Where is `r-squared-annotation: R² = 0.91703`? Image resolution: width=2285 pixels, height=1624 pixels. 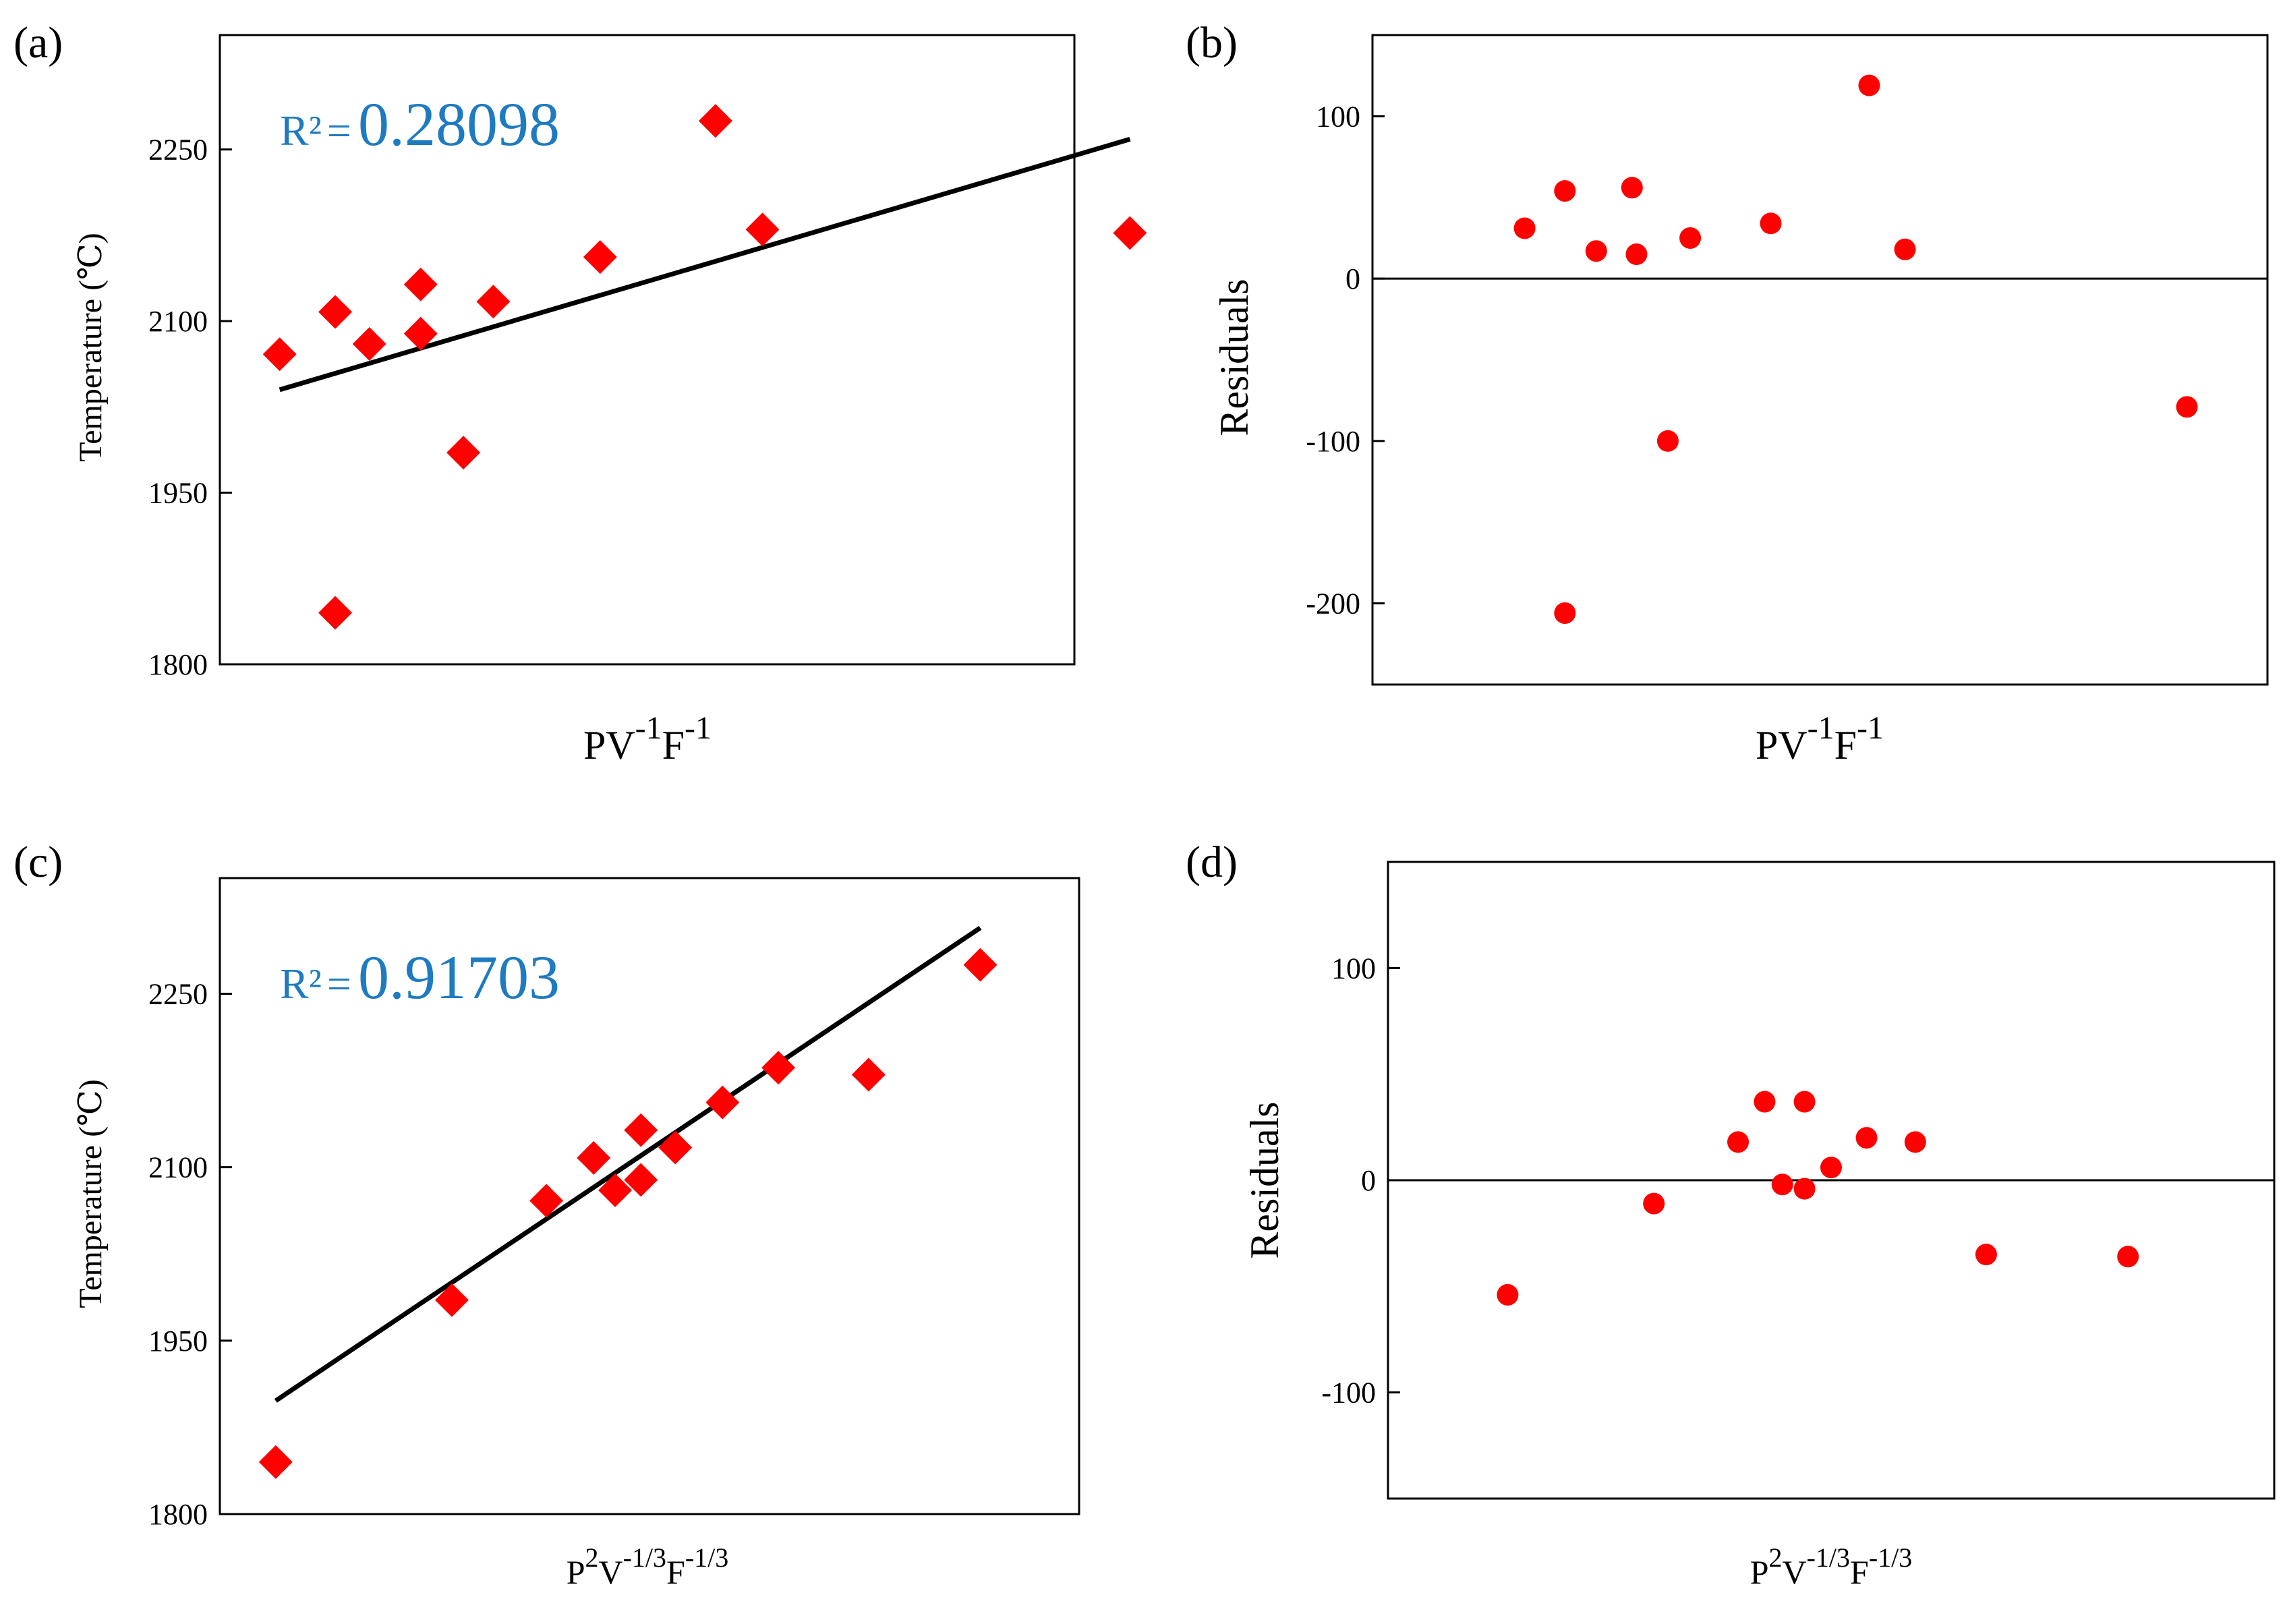
r-squared-annotation: R² = 0.91703 is located at coordinates (420, 977).